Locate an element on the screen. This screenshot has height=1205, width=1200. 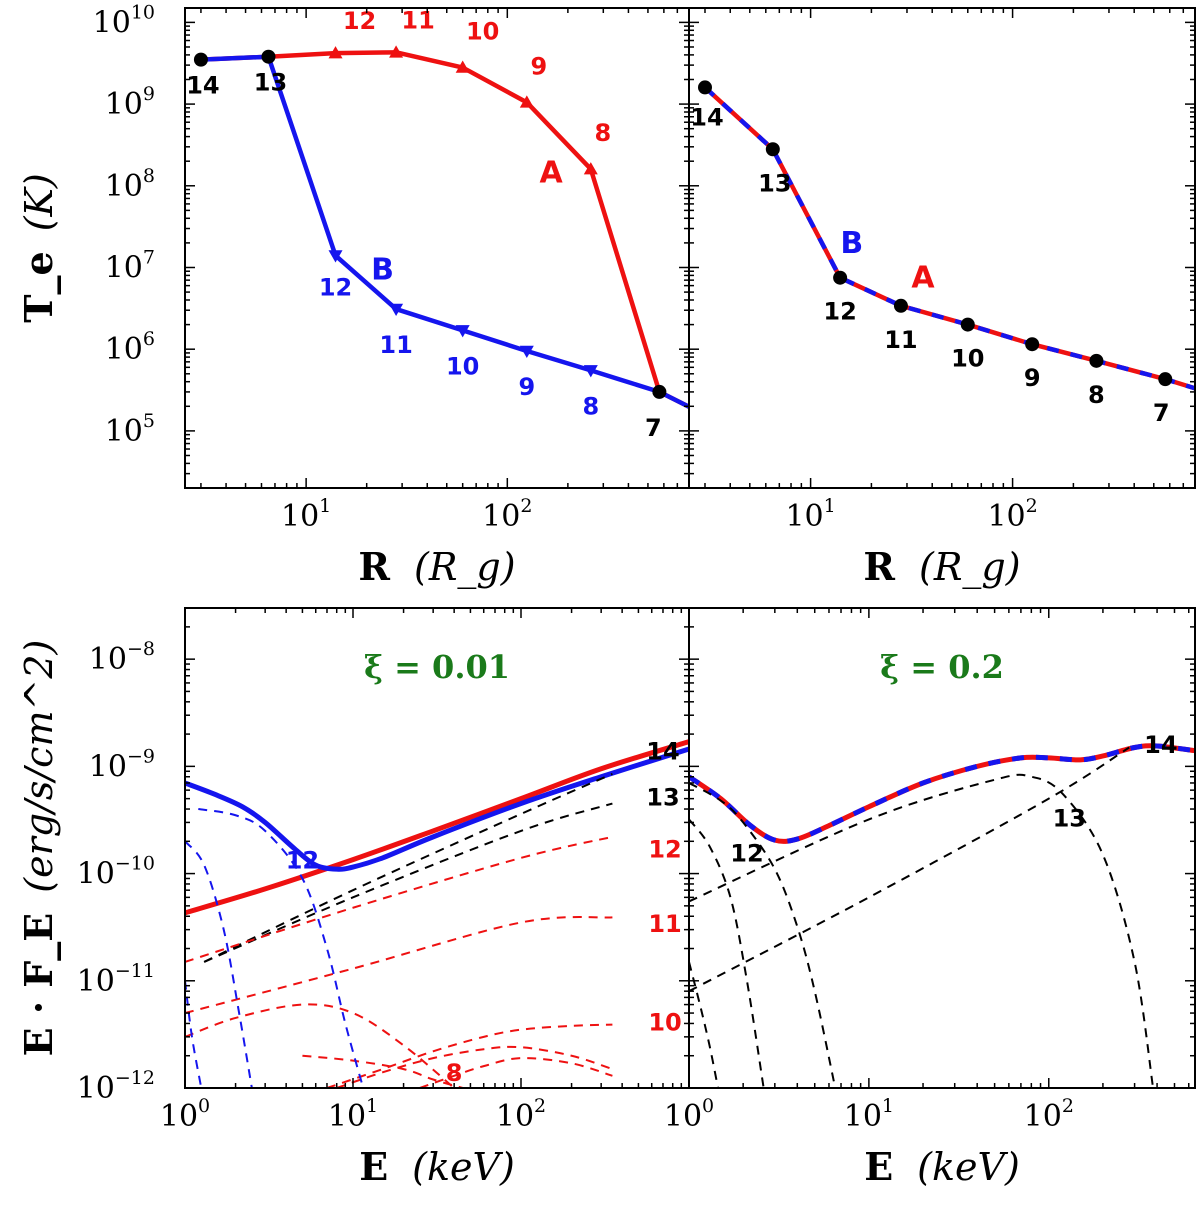
y-tick-label: 10⁻¹⁰ is located at coordinates (116, 872).